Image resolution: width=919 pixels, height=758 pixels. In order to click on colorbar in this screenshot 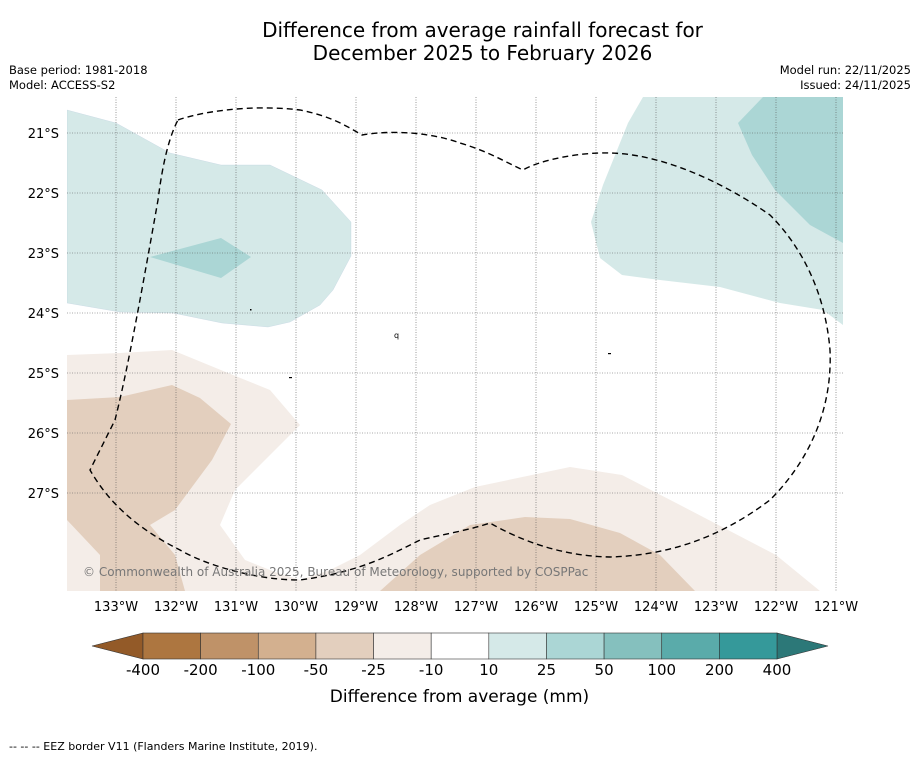, I will do `click(460, 646)`.